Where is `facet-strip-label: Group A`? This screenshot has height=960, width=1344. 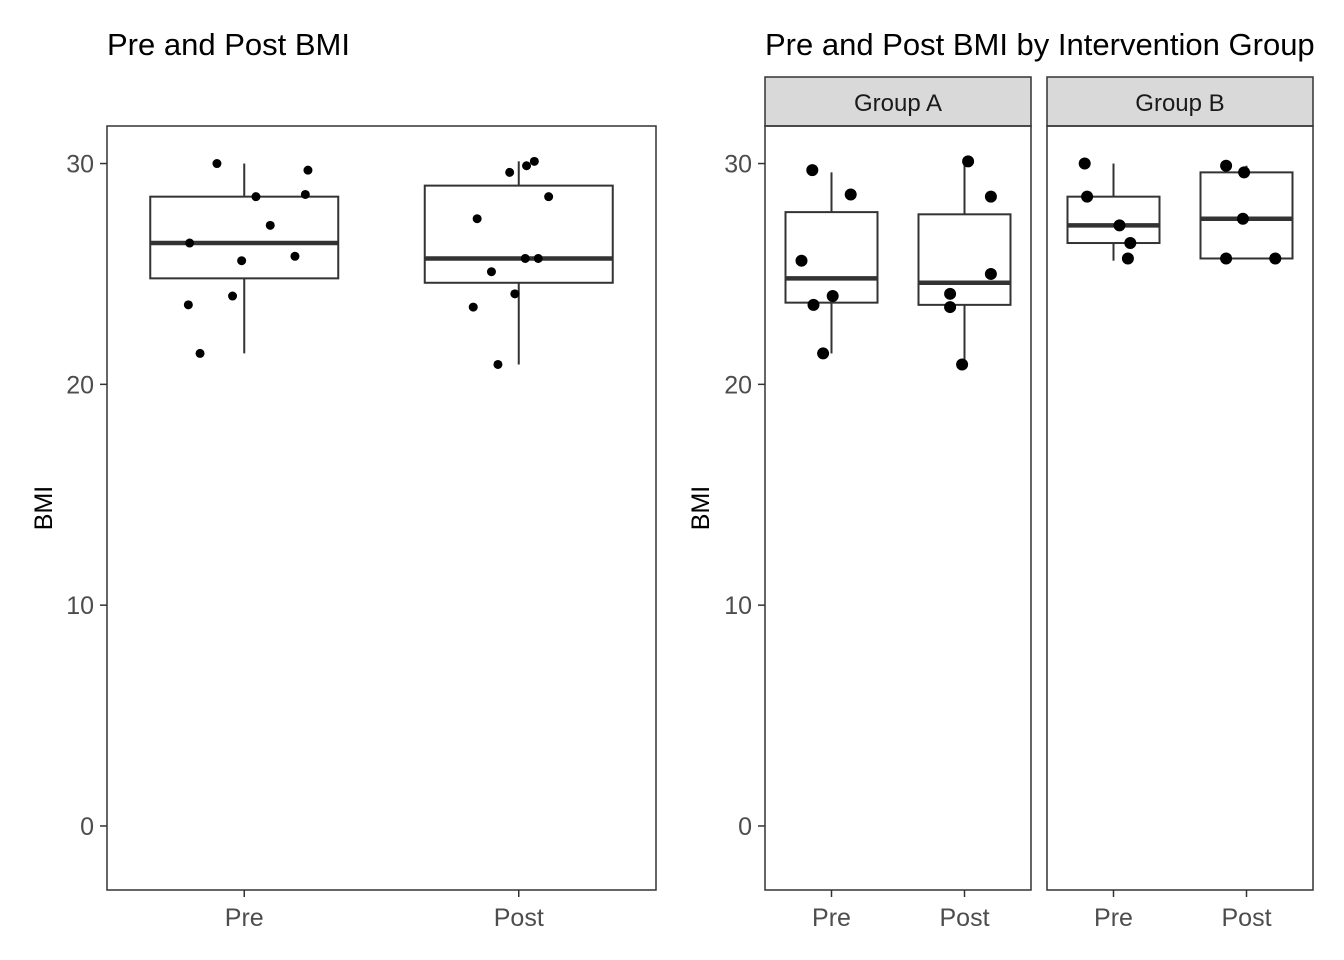 facet-strip-label: Group A is located at coordinates (898, 103).